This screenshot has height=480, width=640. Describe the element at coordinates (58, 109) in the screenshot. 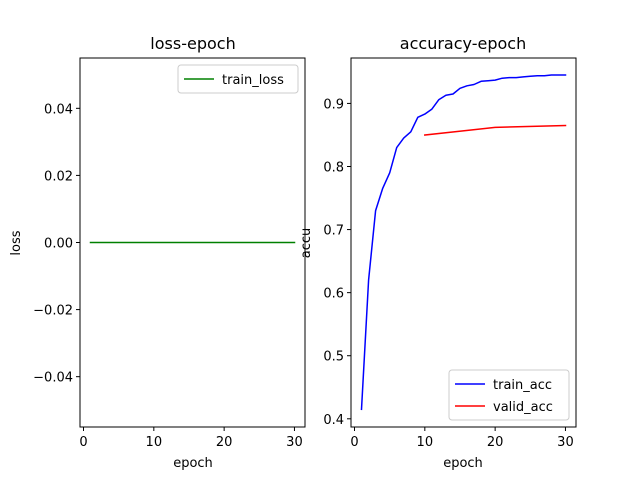

I see `y-tick-label: 0.04` at that location.